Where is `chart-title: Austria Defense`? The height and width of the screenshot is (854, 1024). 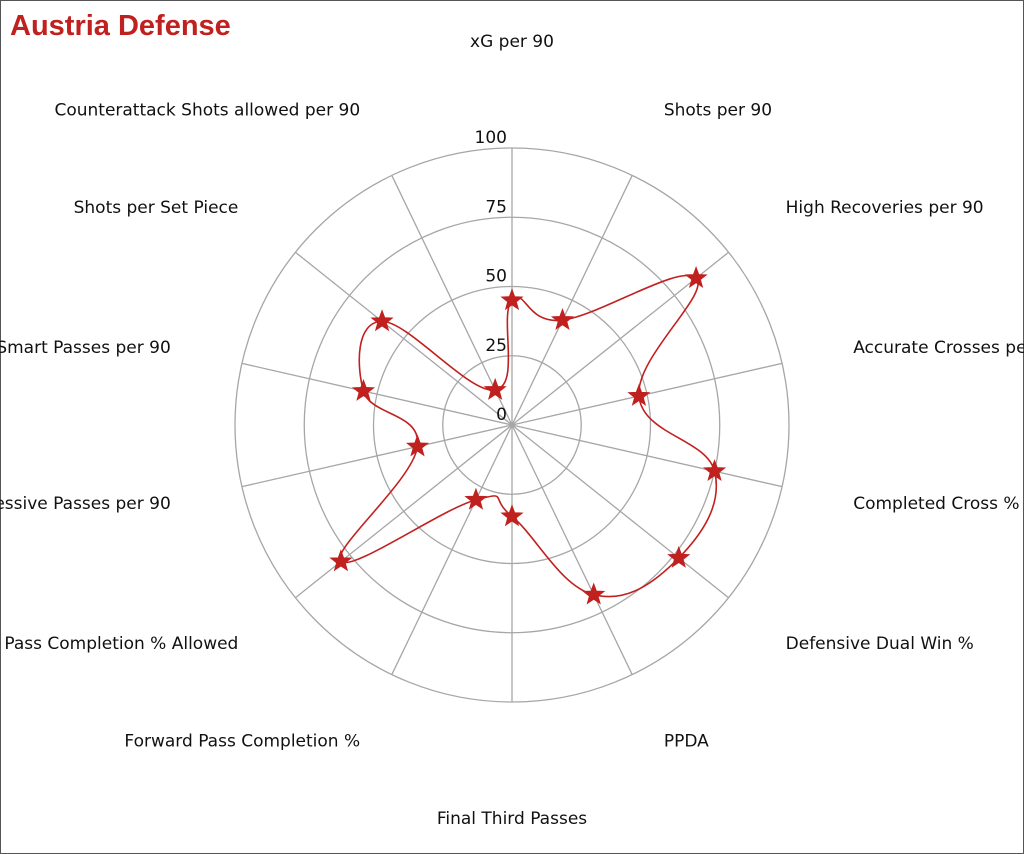 chart-title: Austria Defense is located at coordinates (120, 26).